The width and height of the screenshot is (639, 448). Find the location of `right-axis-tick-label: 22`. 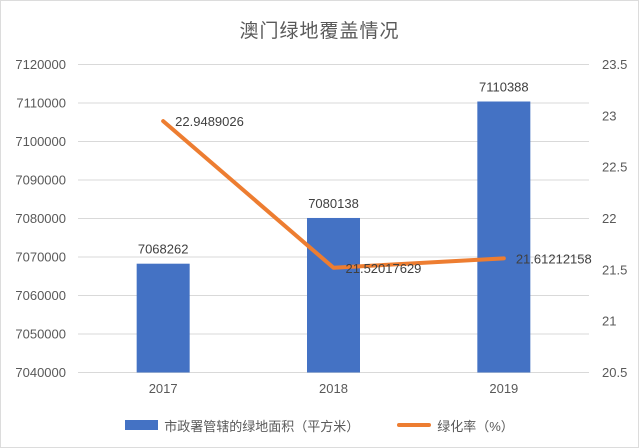

right-axis-tick-label: 22 is located at coordinates (609, 218).